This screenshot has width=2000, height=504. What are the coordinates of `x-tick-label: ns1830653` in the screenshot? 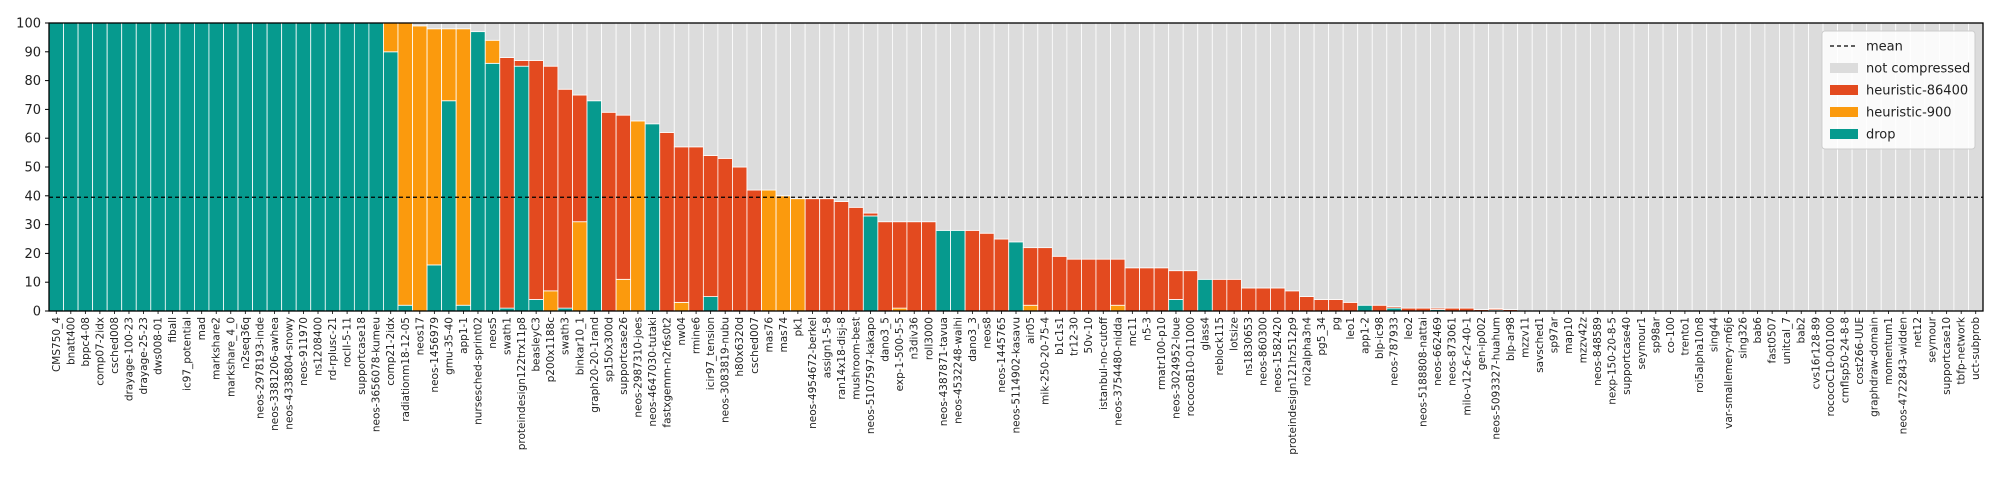 It's located at (1249, 346).